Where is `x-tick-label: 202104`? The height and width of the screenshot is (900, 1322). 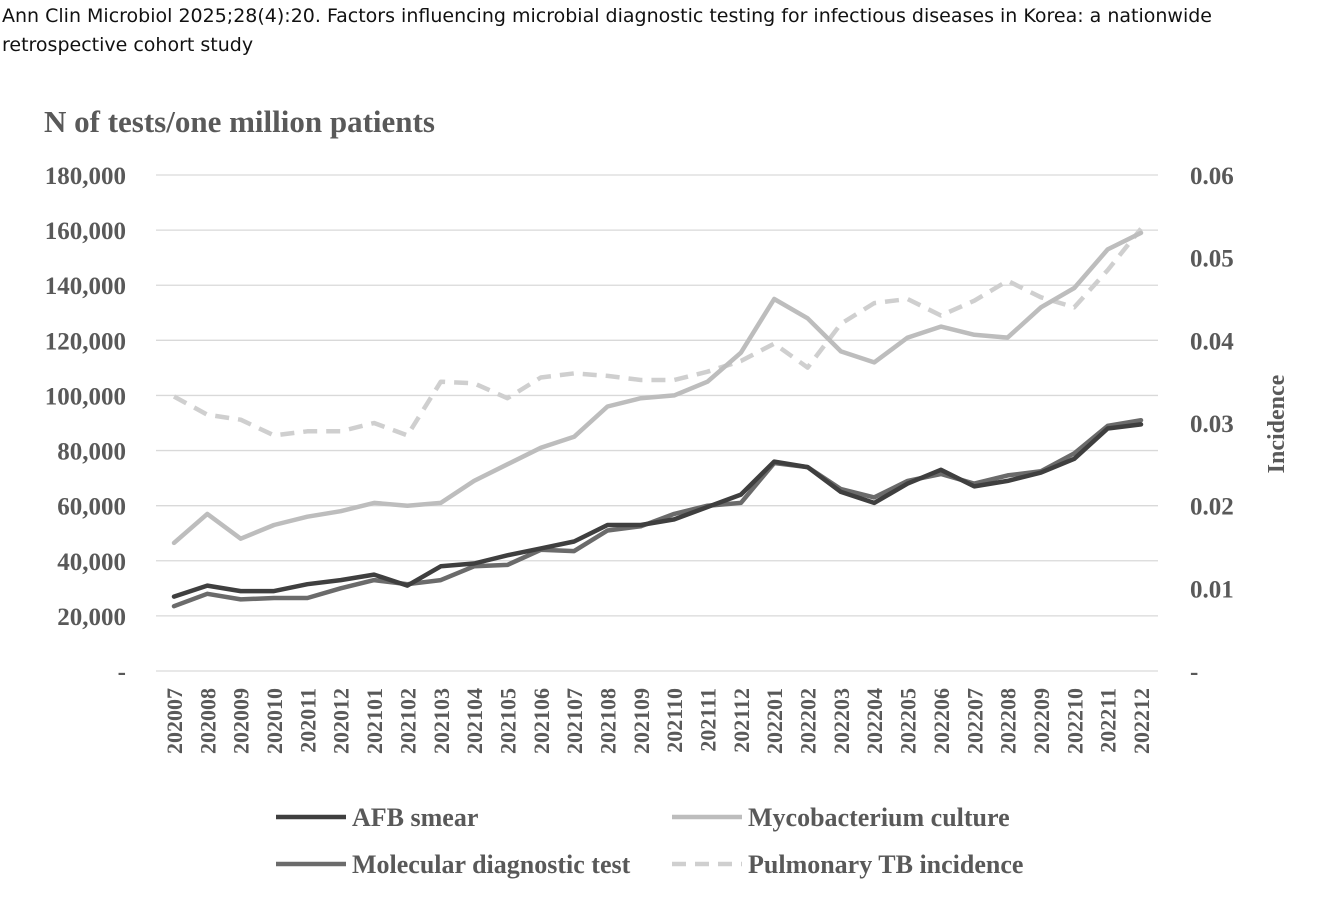 x-tick-label: 202104 is located at coordinates (474, 721).